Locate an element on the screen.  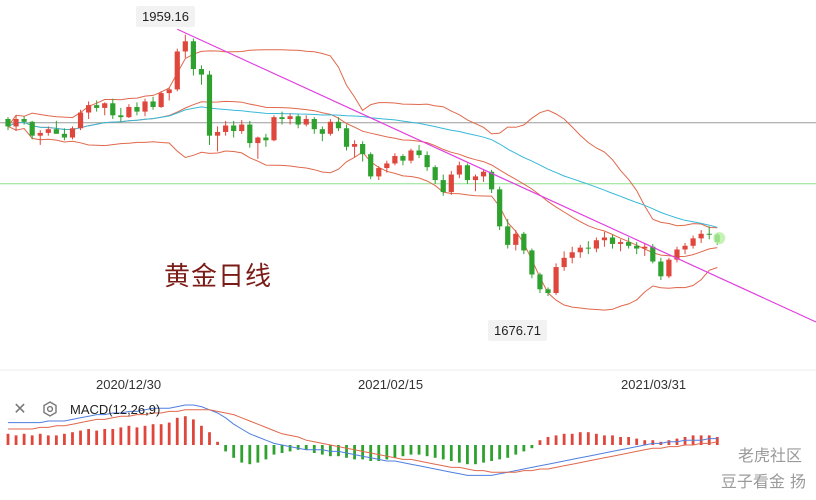
macd-panel is located at coordinates (362, 440).